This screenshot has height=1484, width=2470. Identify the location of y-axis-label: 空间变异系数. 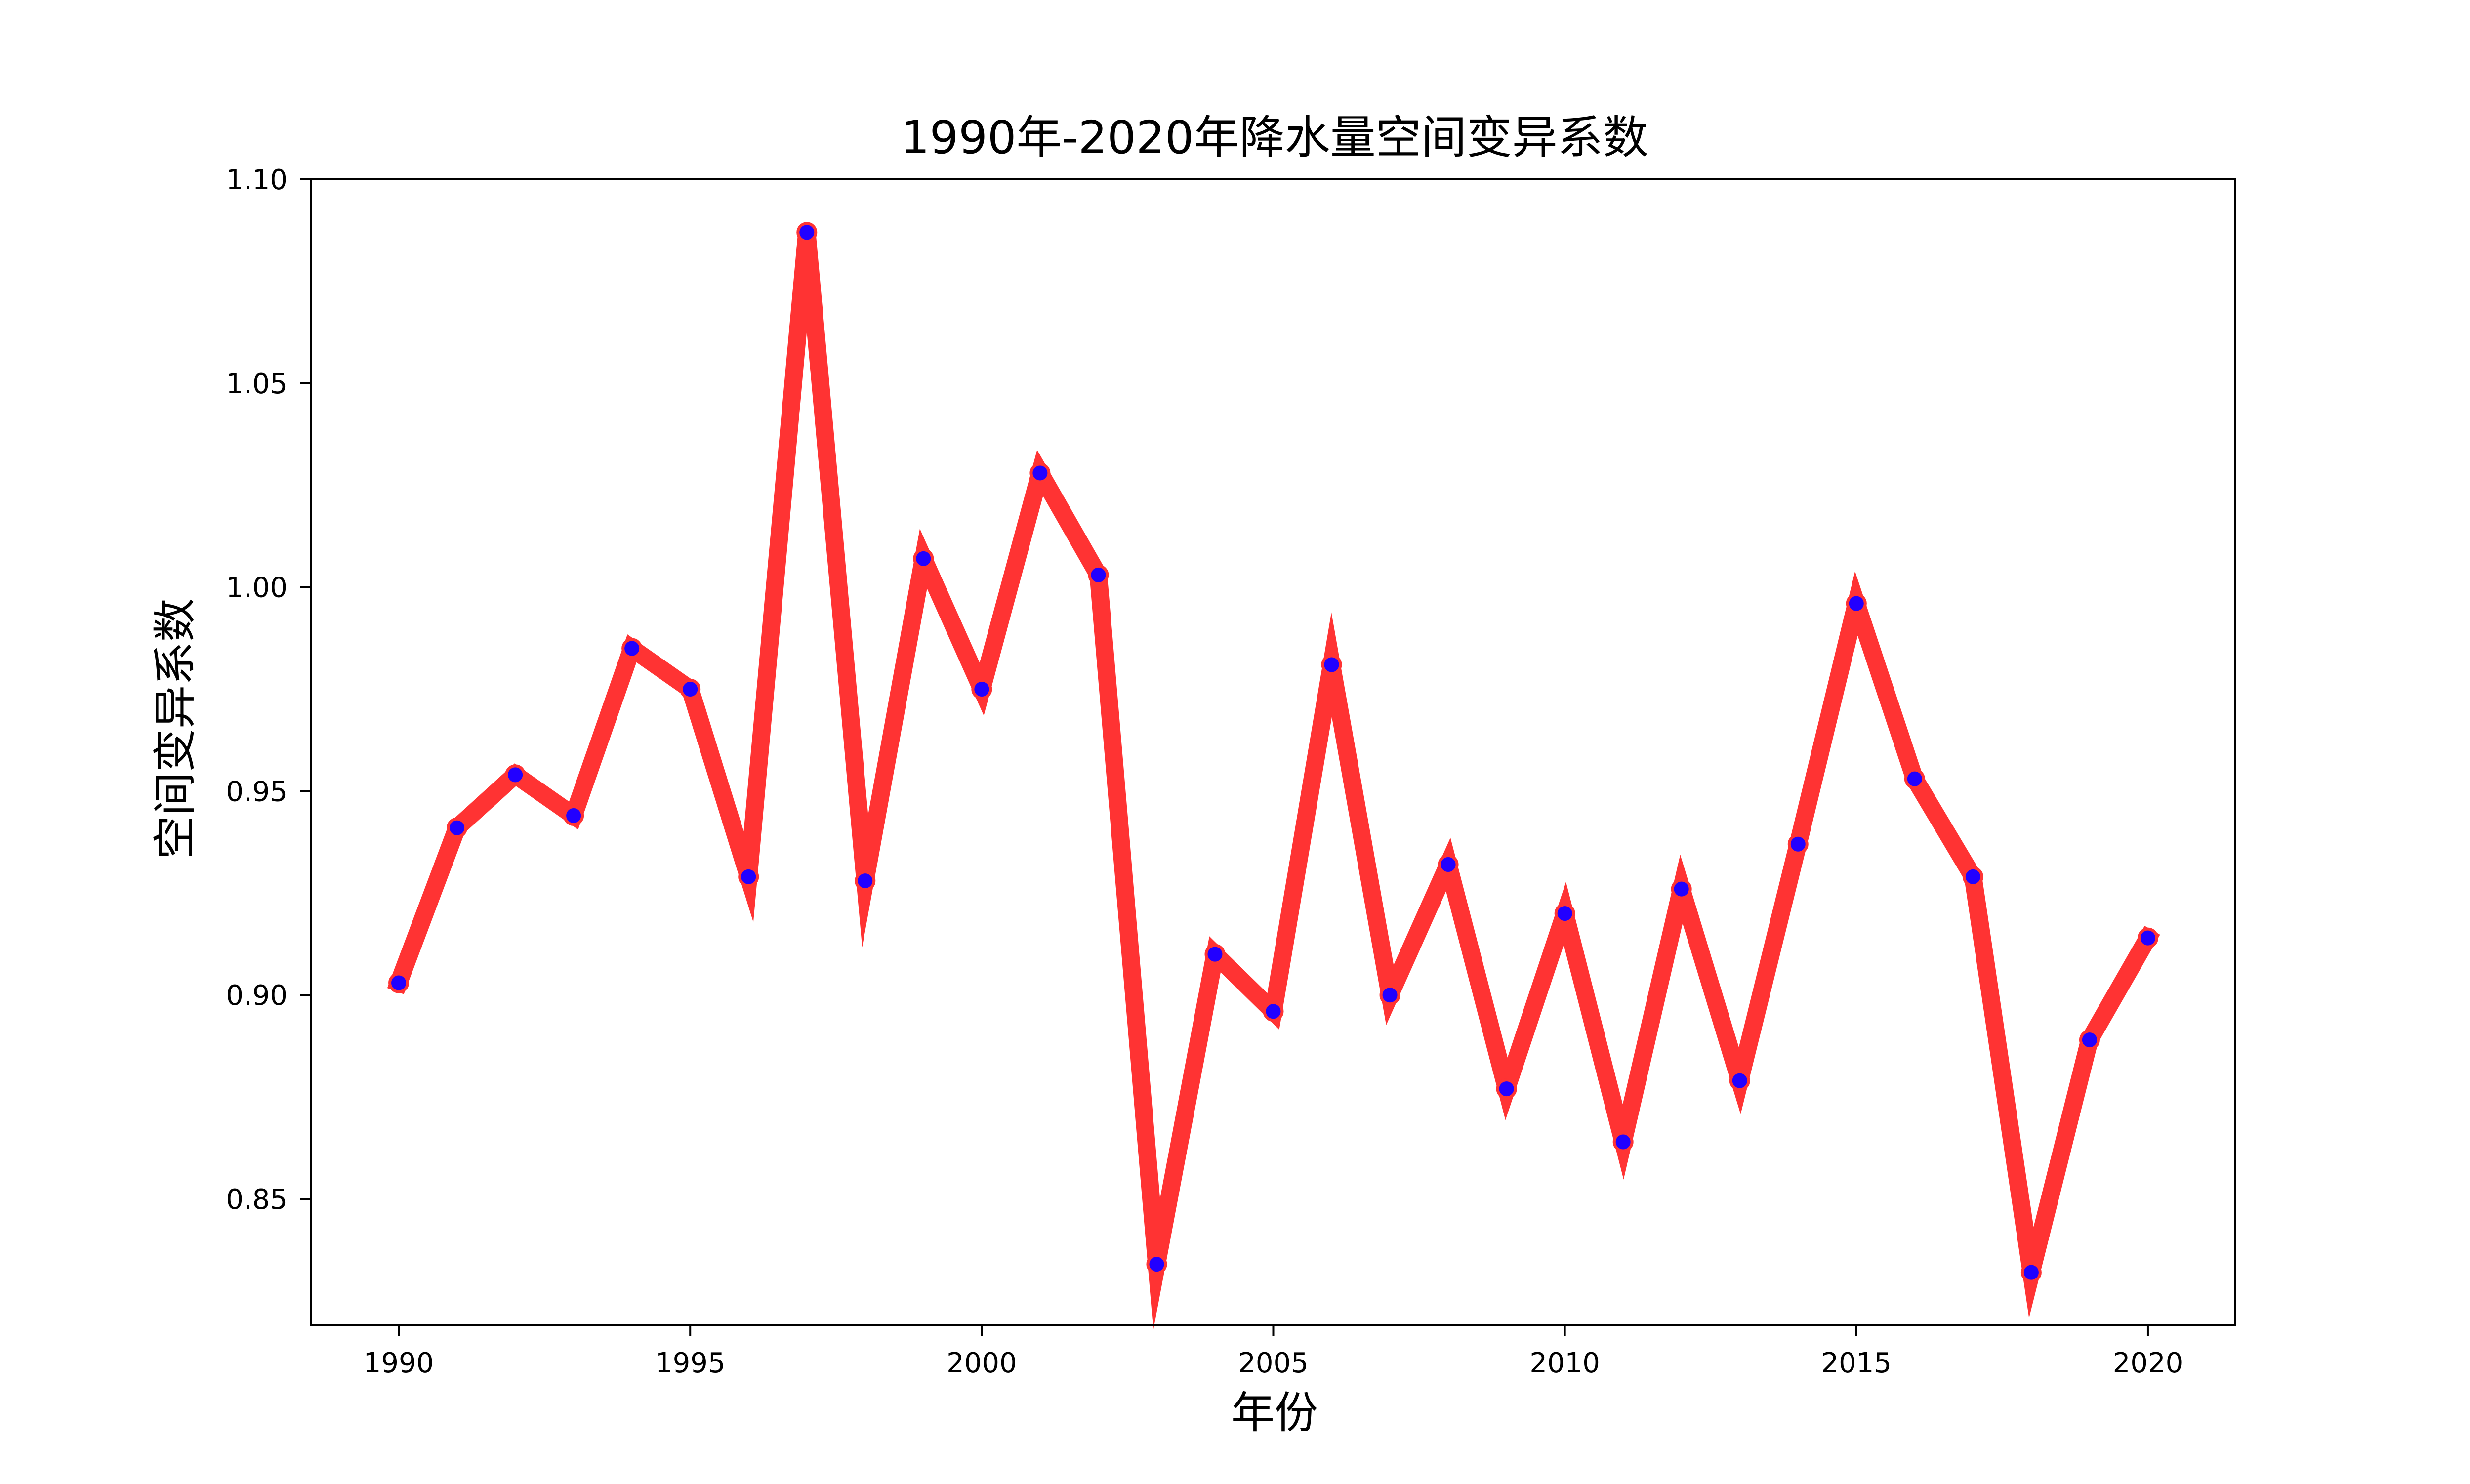
(175, 728).